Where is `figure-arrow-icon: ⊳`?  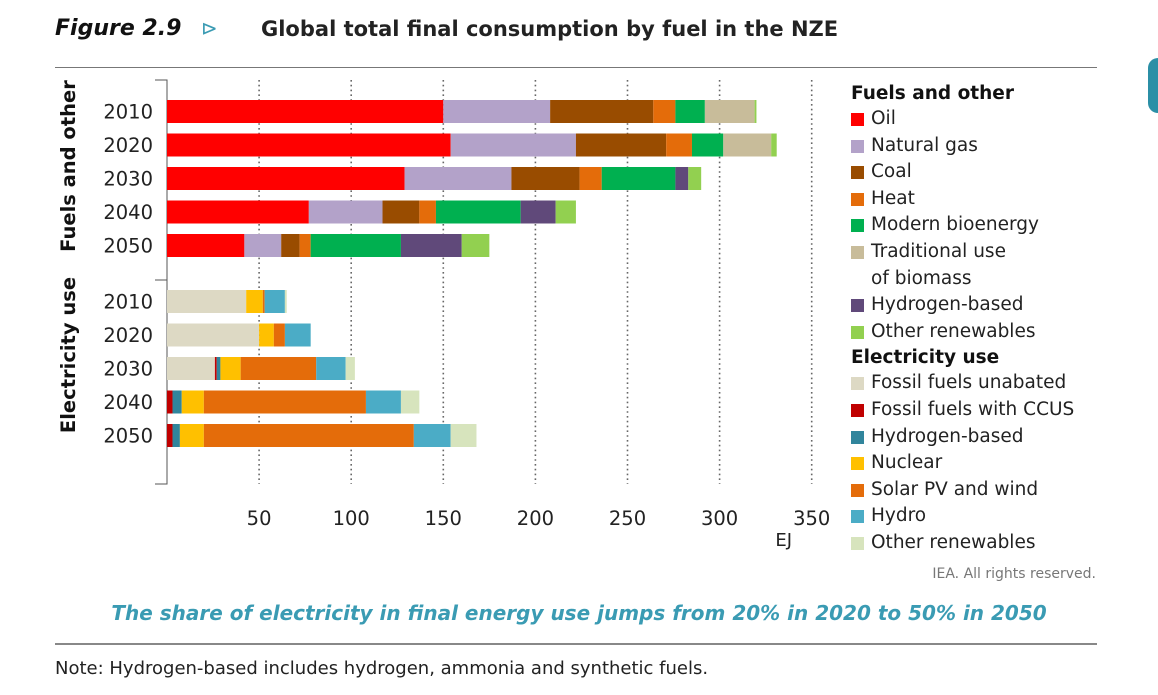 figure-arrow-icon: ⊳ is located at coordinates (209, 29).